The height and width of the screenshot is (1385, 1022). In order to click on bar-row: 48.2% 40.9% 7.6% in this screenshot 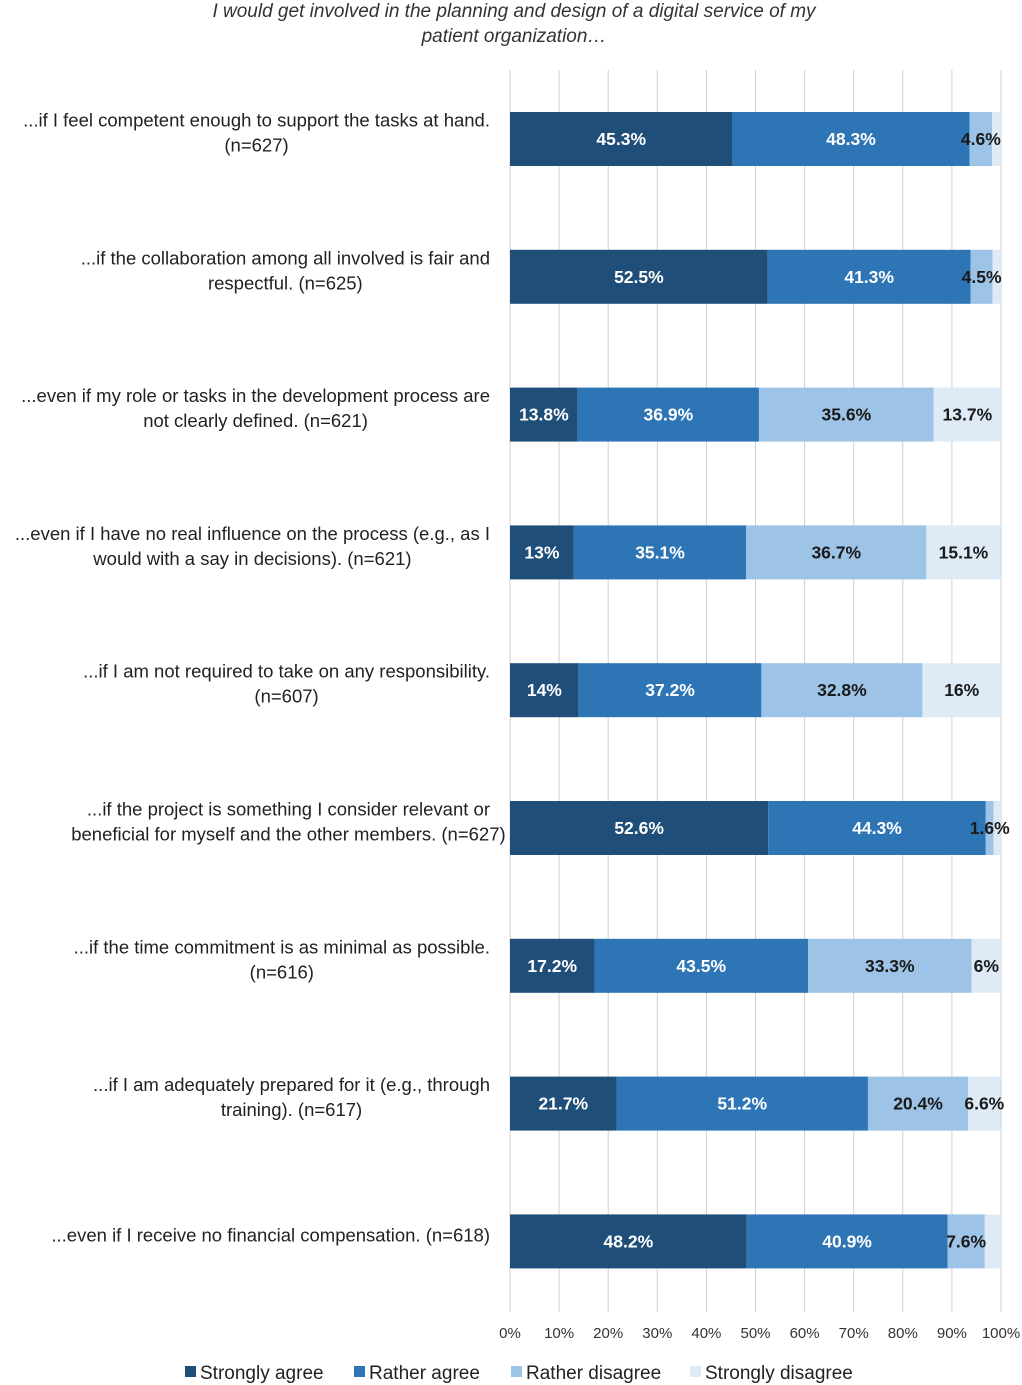, I will do `click(755, 1241)`.